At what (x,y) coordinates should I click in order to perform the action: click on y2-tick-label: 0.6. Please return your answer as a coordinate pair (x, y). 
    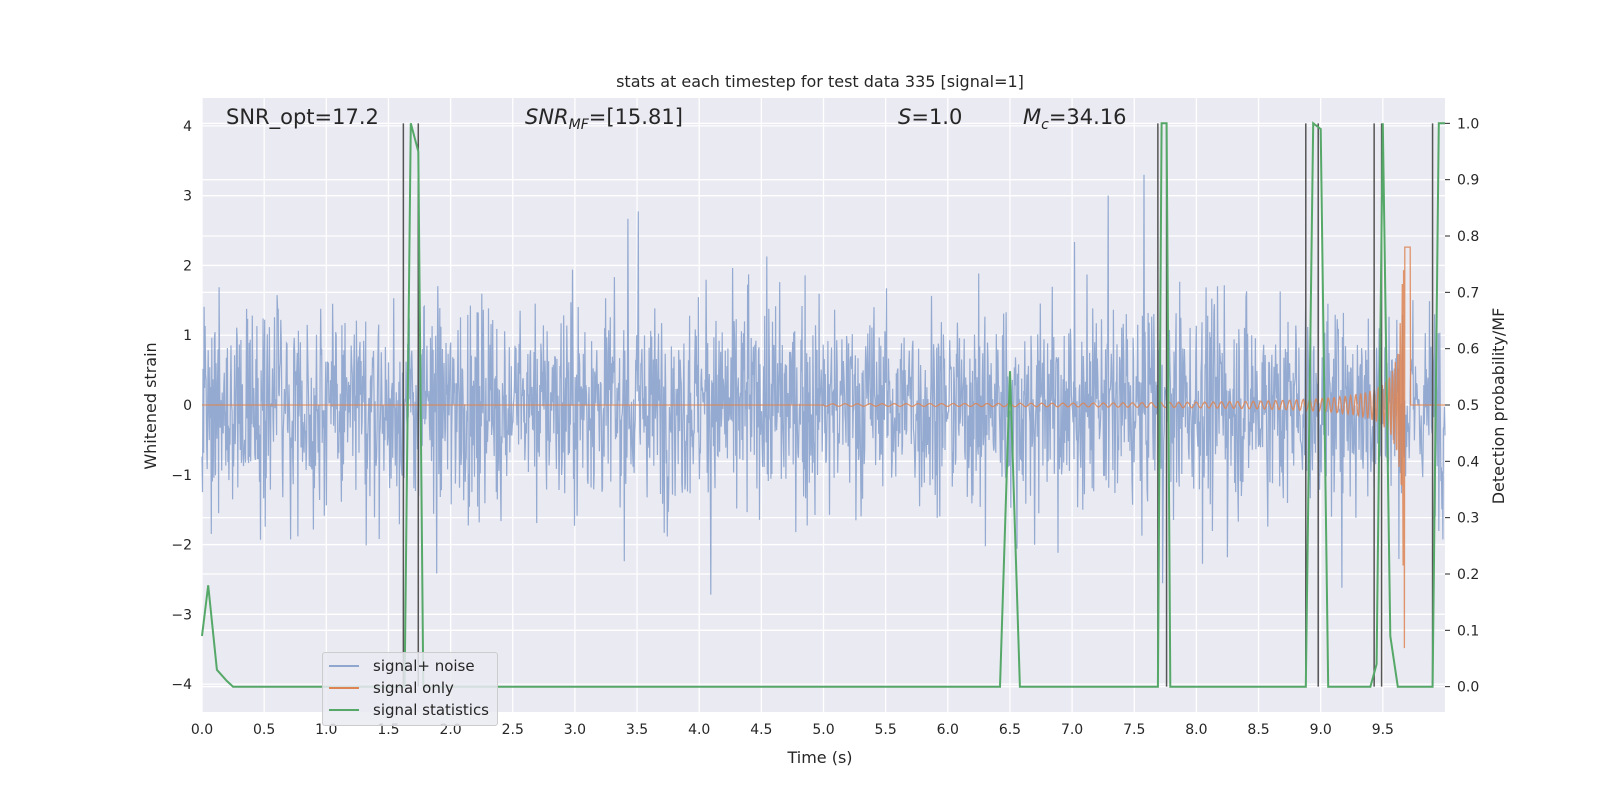
    Looking at the image, I should click on (1468, 350).